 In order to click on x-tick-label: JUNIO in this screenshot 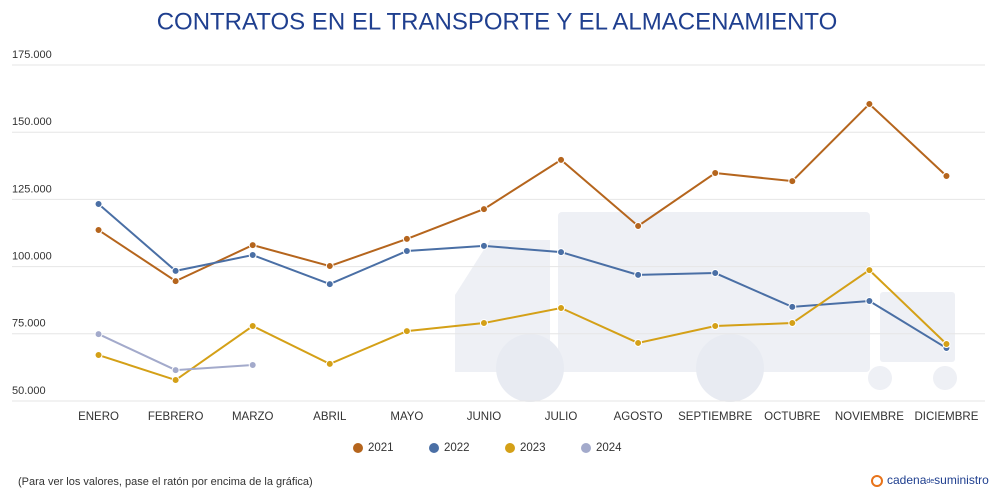, I will do `click(484, 417)`.